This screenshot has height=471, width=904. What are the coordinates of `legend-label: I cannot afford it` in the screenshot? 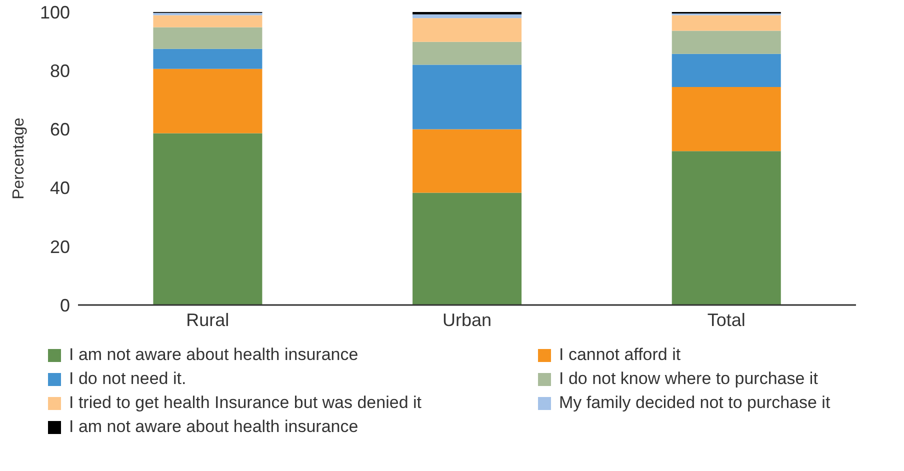 It's located at (620, 355).